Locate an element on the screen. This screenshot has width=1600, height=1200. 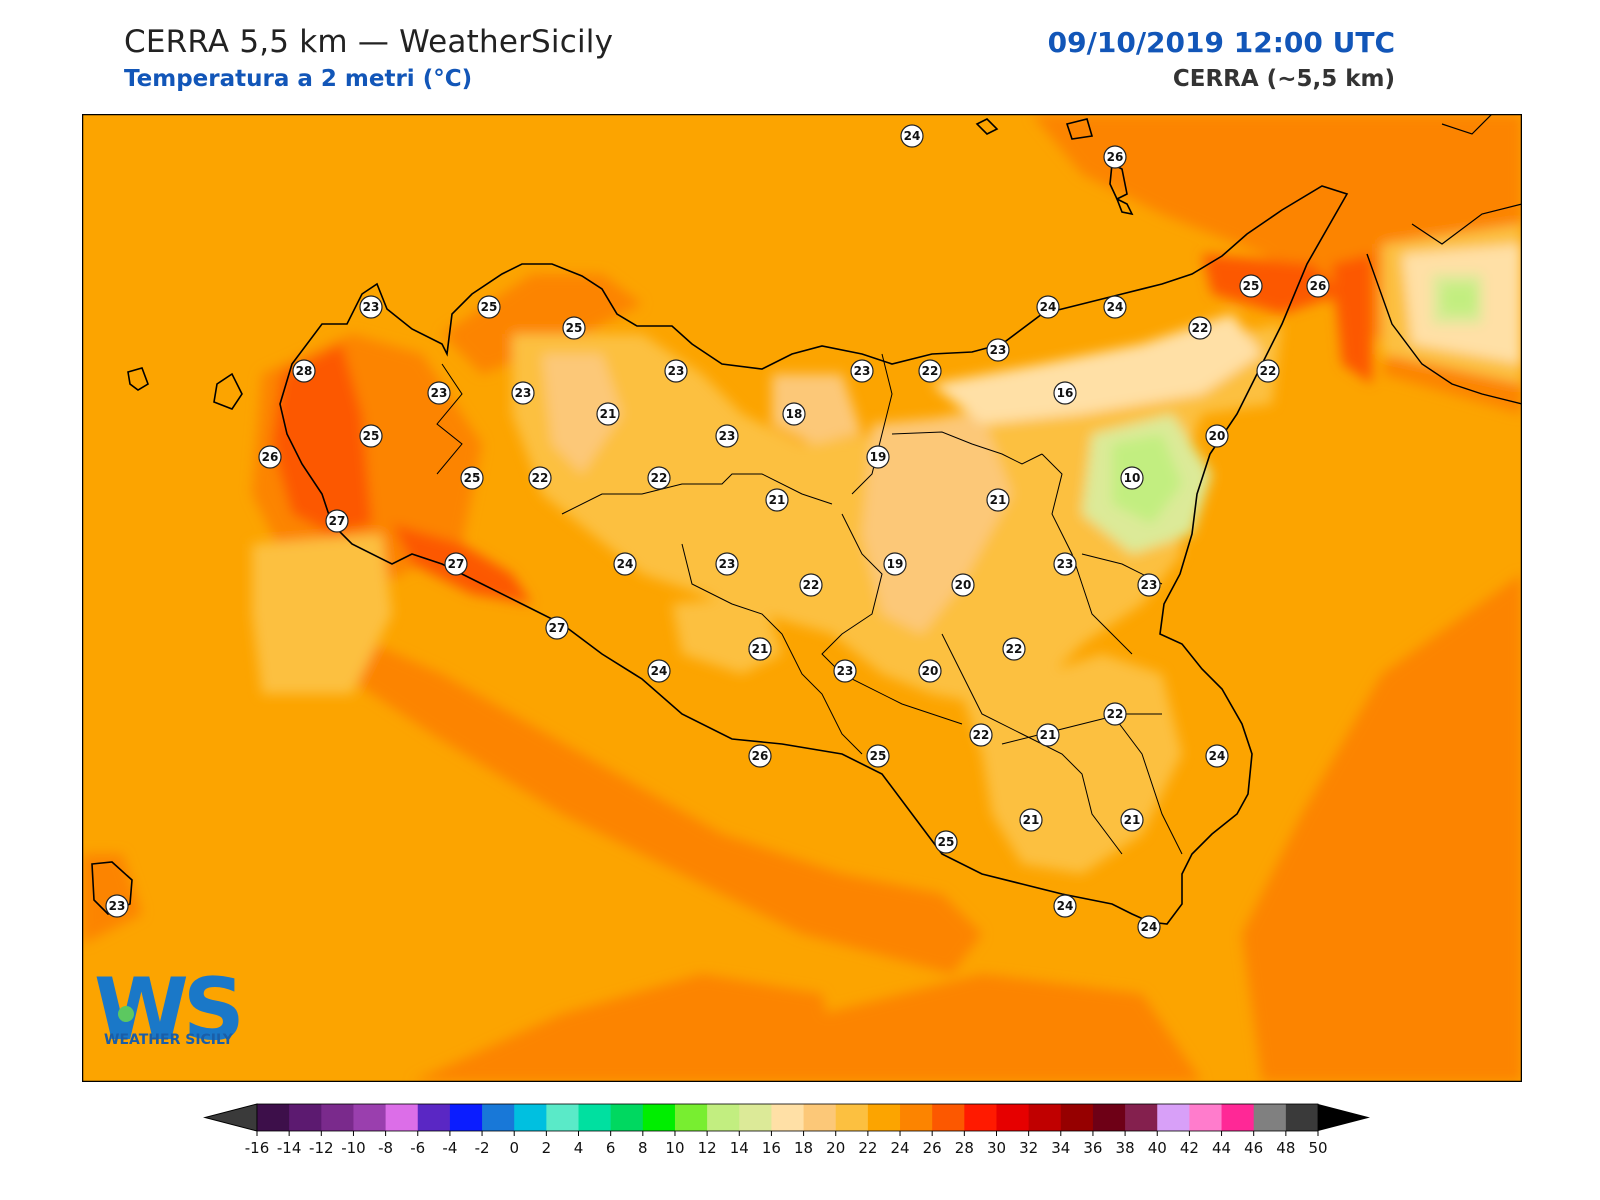
colorbar-max-arrow is located at coordinates (1344, 1117).